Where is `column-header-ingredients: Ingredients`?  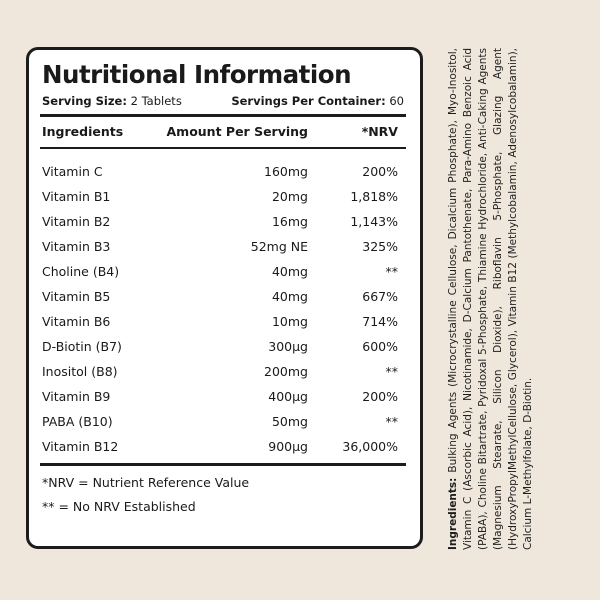
column-header-ingredients: Ingredients is located at coordinates (83, 131).